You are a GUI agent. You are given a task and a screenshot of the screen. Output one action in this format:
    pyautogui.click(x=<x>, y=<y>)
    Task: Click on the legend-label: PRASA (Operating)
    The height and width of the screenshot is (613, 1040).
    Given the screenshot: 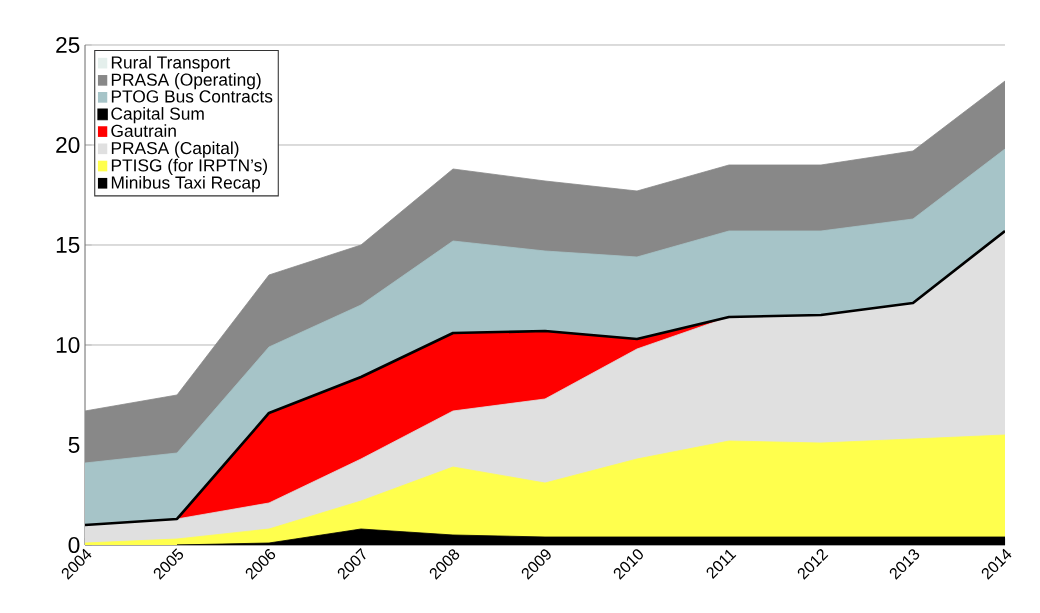 What is the action you would take?
    pyautogui.click(x=186, y=81)
    